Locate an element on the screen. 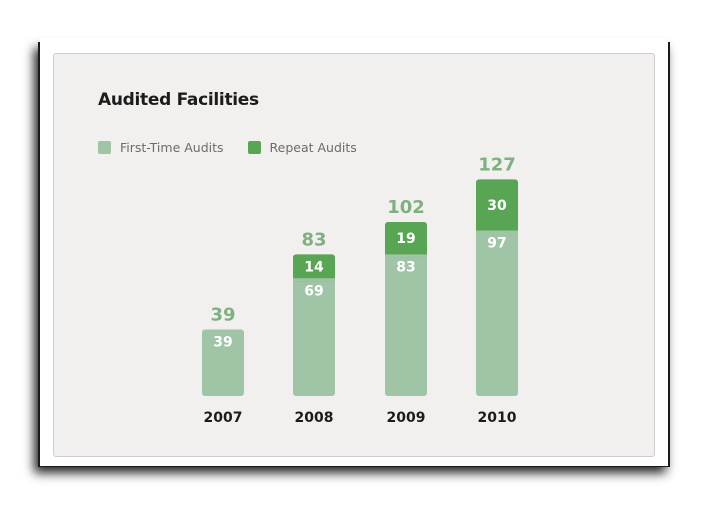  bar-first-time-2007 is located at coordinates (223, 362).